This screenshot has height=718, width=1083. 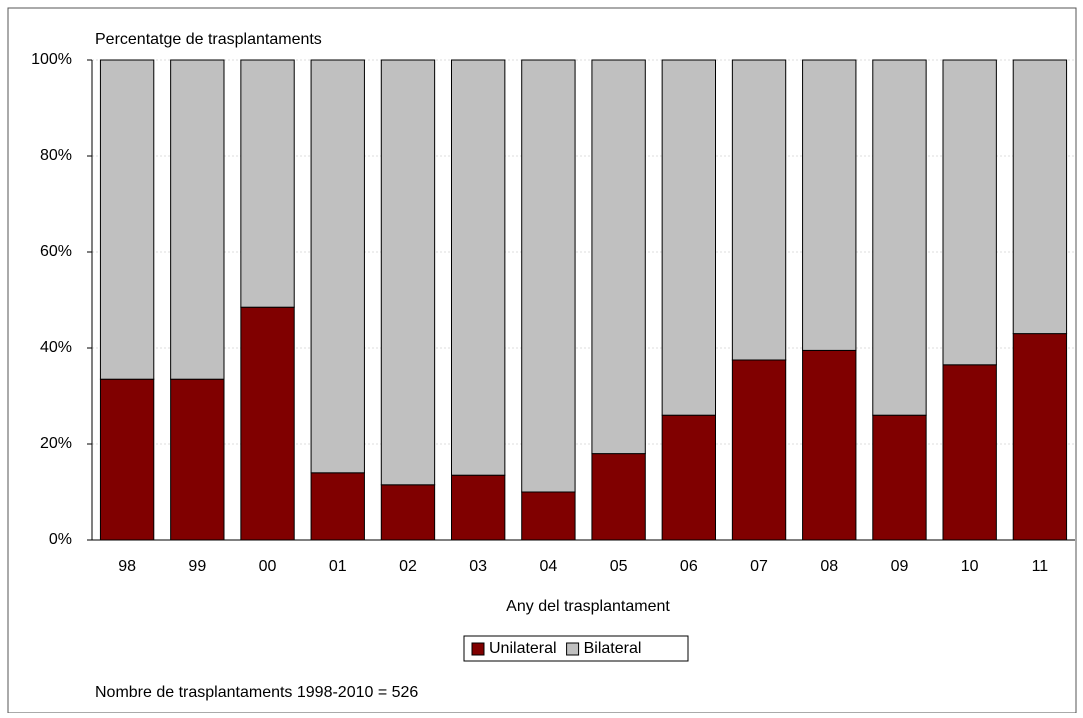 I want to click on x-tick-label: 04, so click(x=548, y=566).